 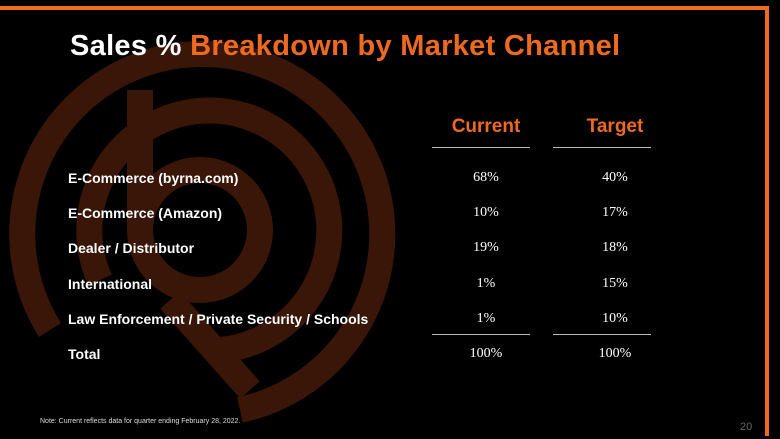 I want to click on row-label-ecommerce-amazon: E-Commerce (Amazon), so click(x=145, y=213).